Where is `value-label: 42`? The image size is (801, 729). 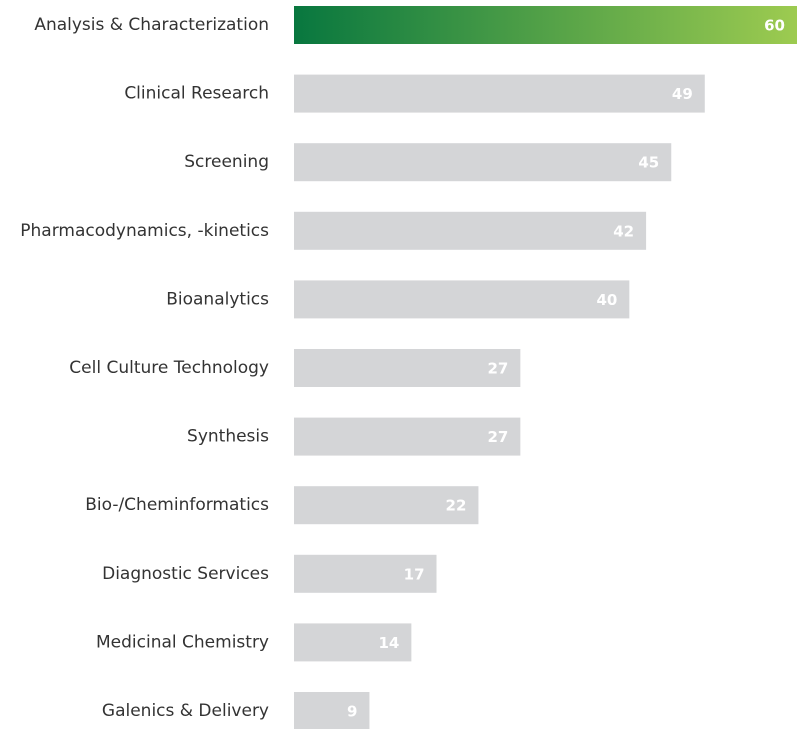 value-label: 42 is located at coordinates (623, 231).